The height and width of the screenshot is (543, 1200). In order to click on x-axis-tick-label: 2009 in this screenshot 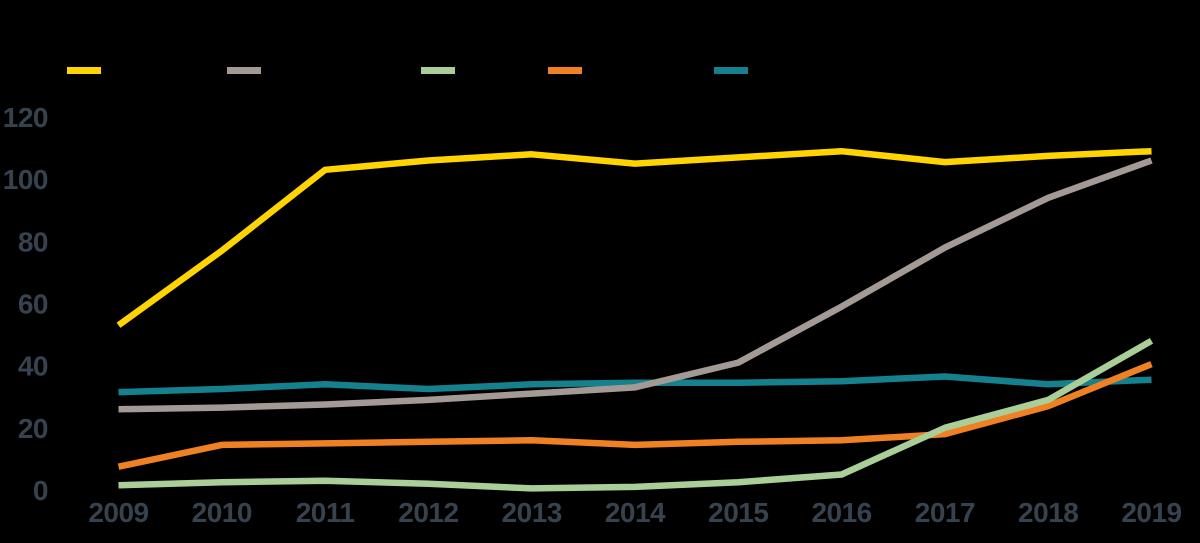, I will do `click(118, 512)`.